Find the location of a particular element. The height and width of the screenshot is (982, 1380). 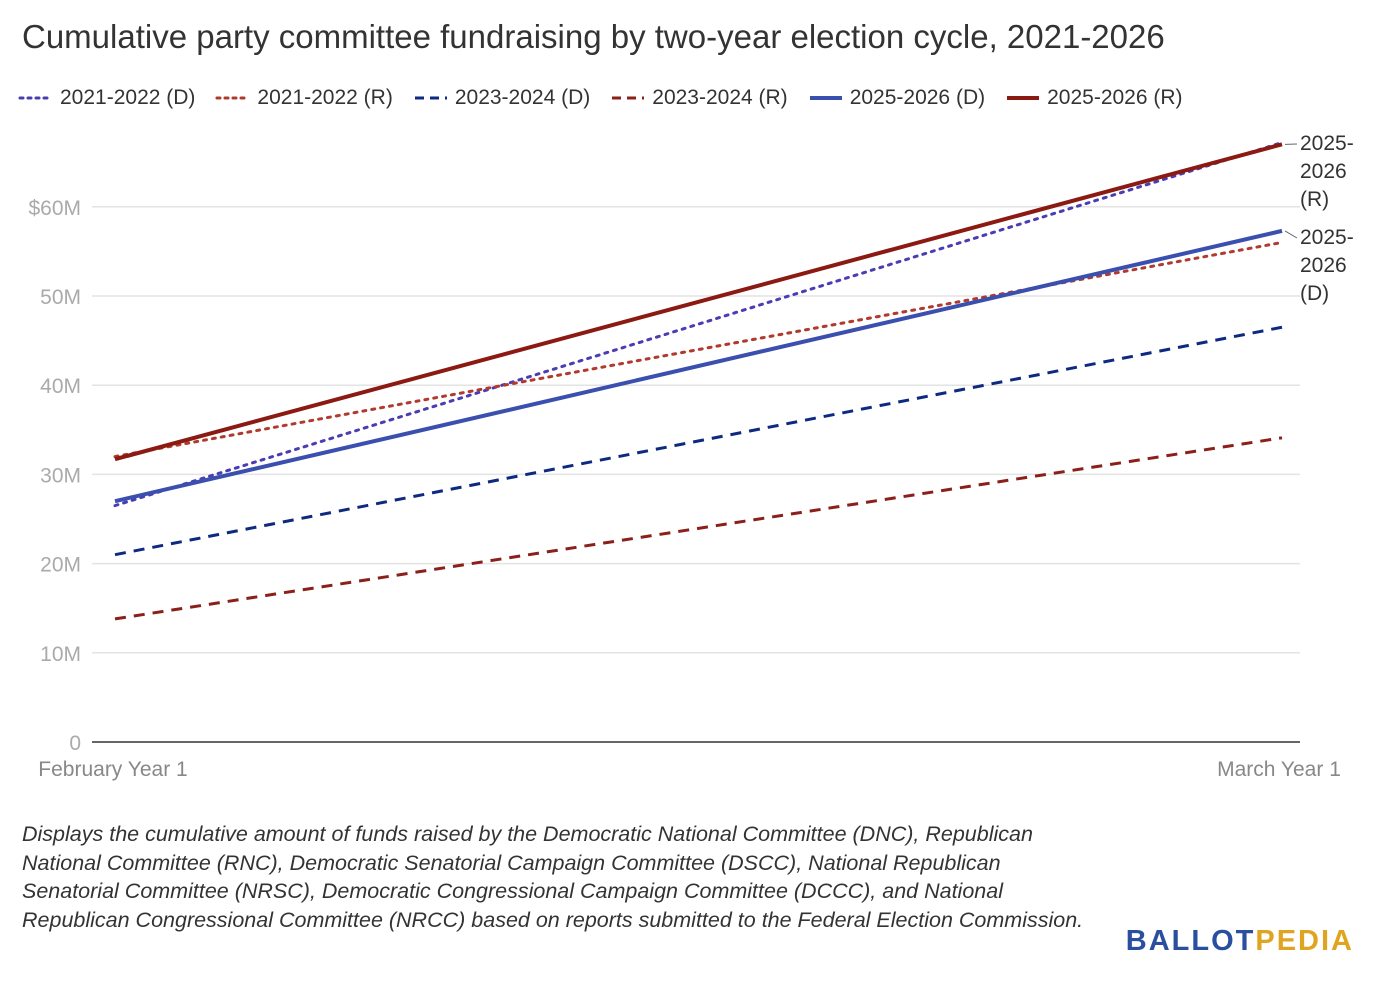

legend-item: 2023-2024 (D) is located at coordinates (501, 98).